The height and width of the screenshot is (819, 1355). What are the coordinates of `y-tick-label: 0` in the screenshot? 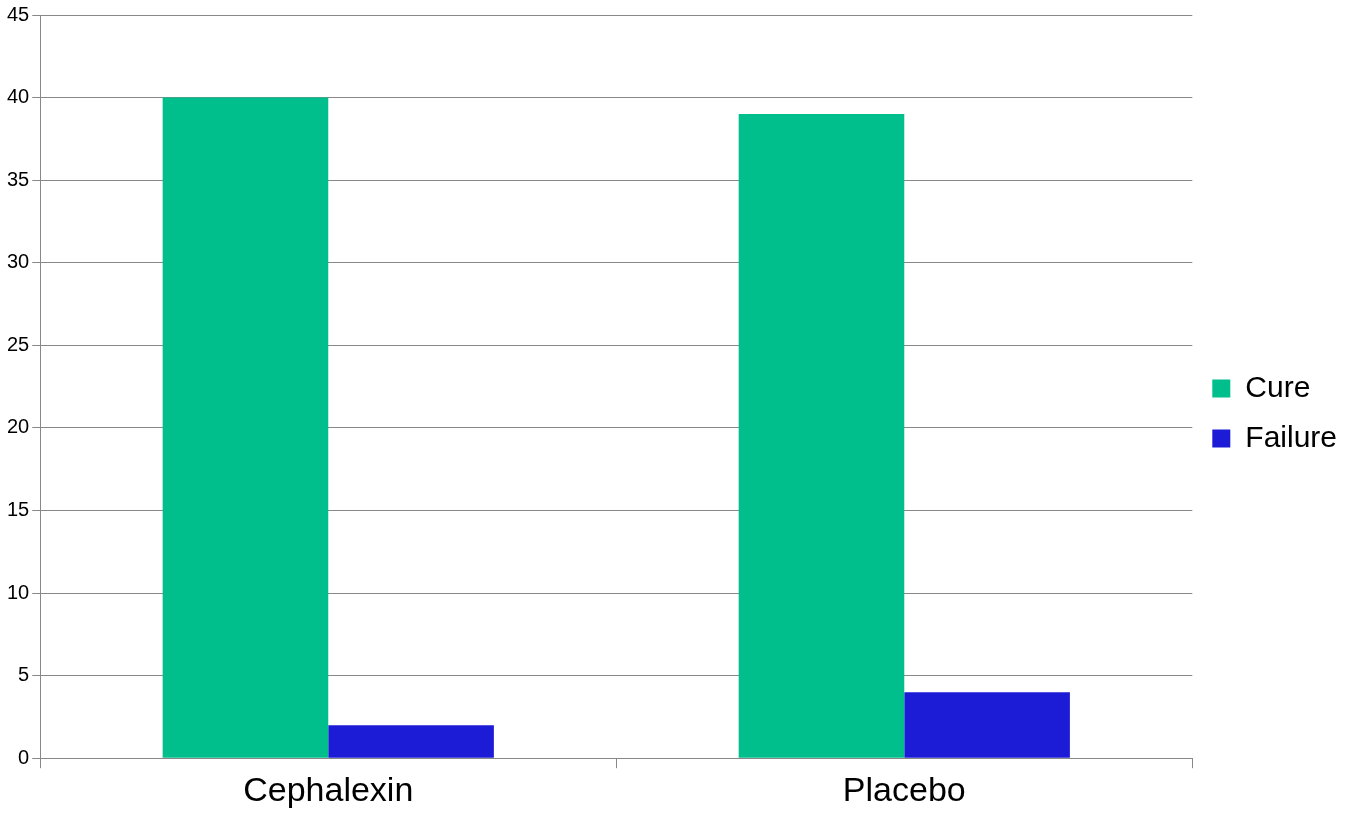 It's located at (24, 756).